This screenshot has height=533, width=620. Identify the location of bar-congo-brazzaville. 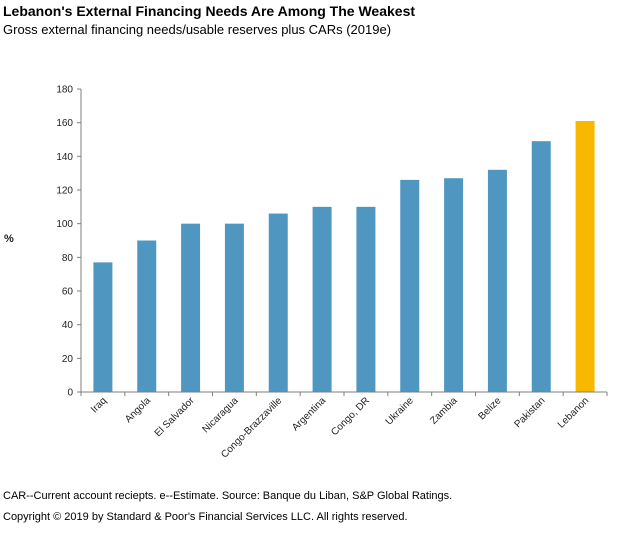
(278, 302).